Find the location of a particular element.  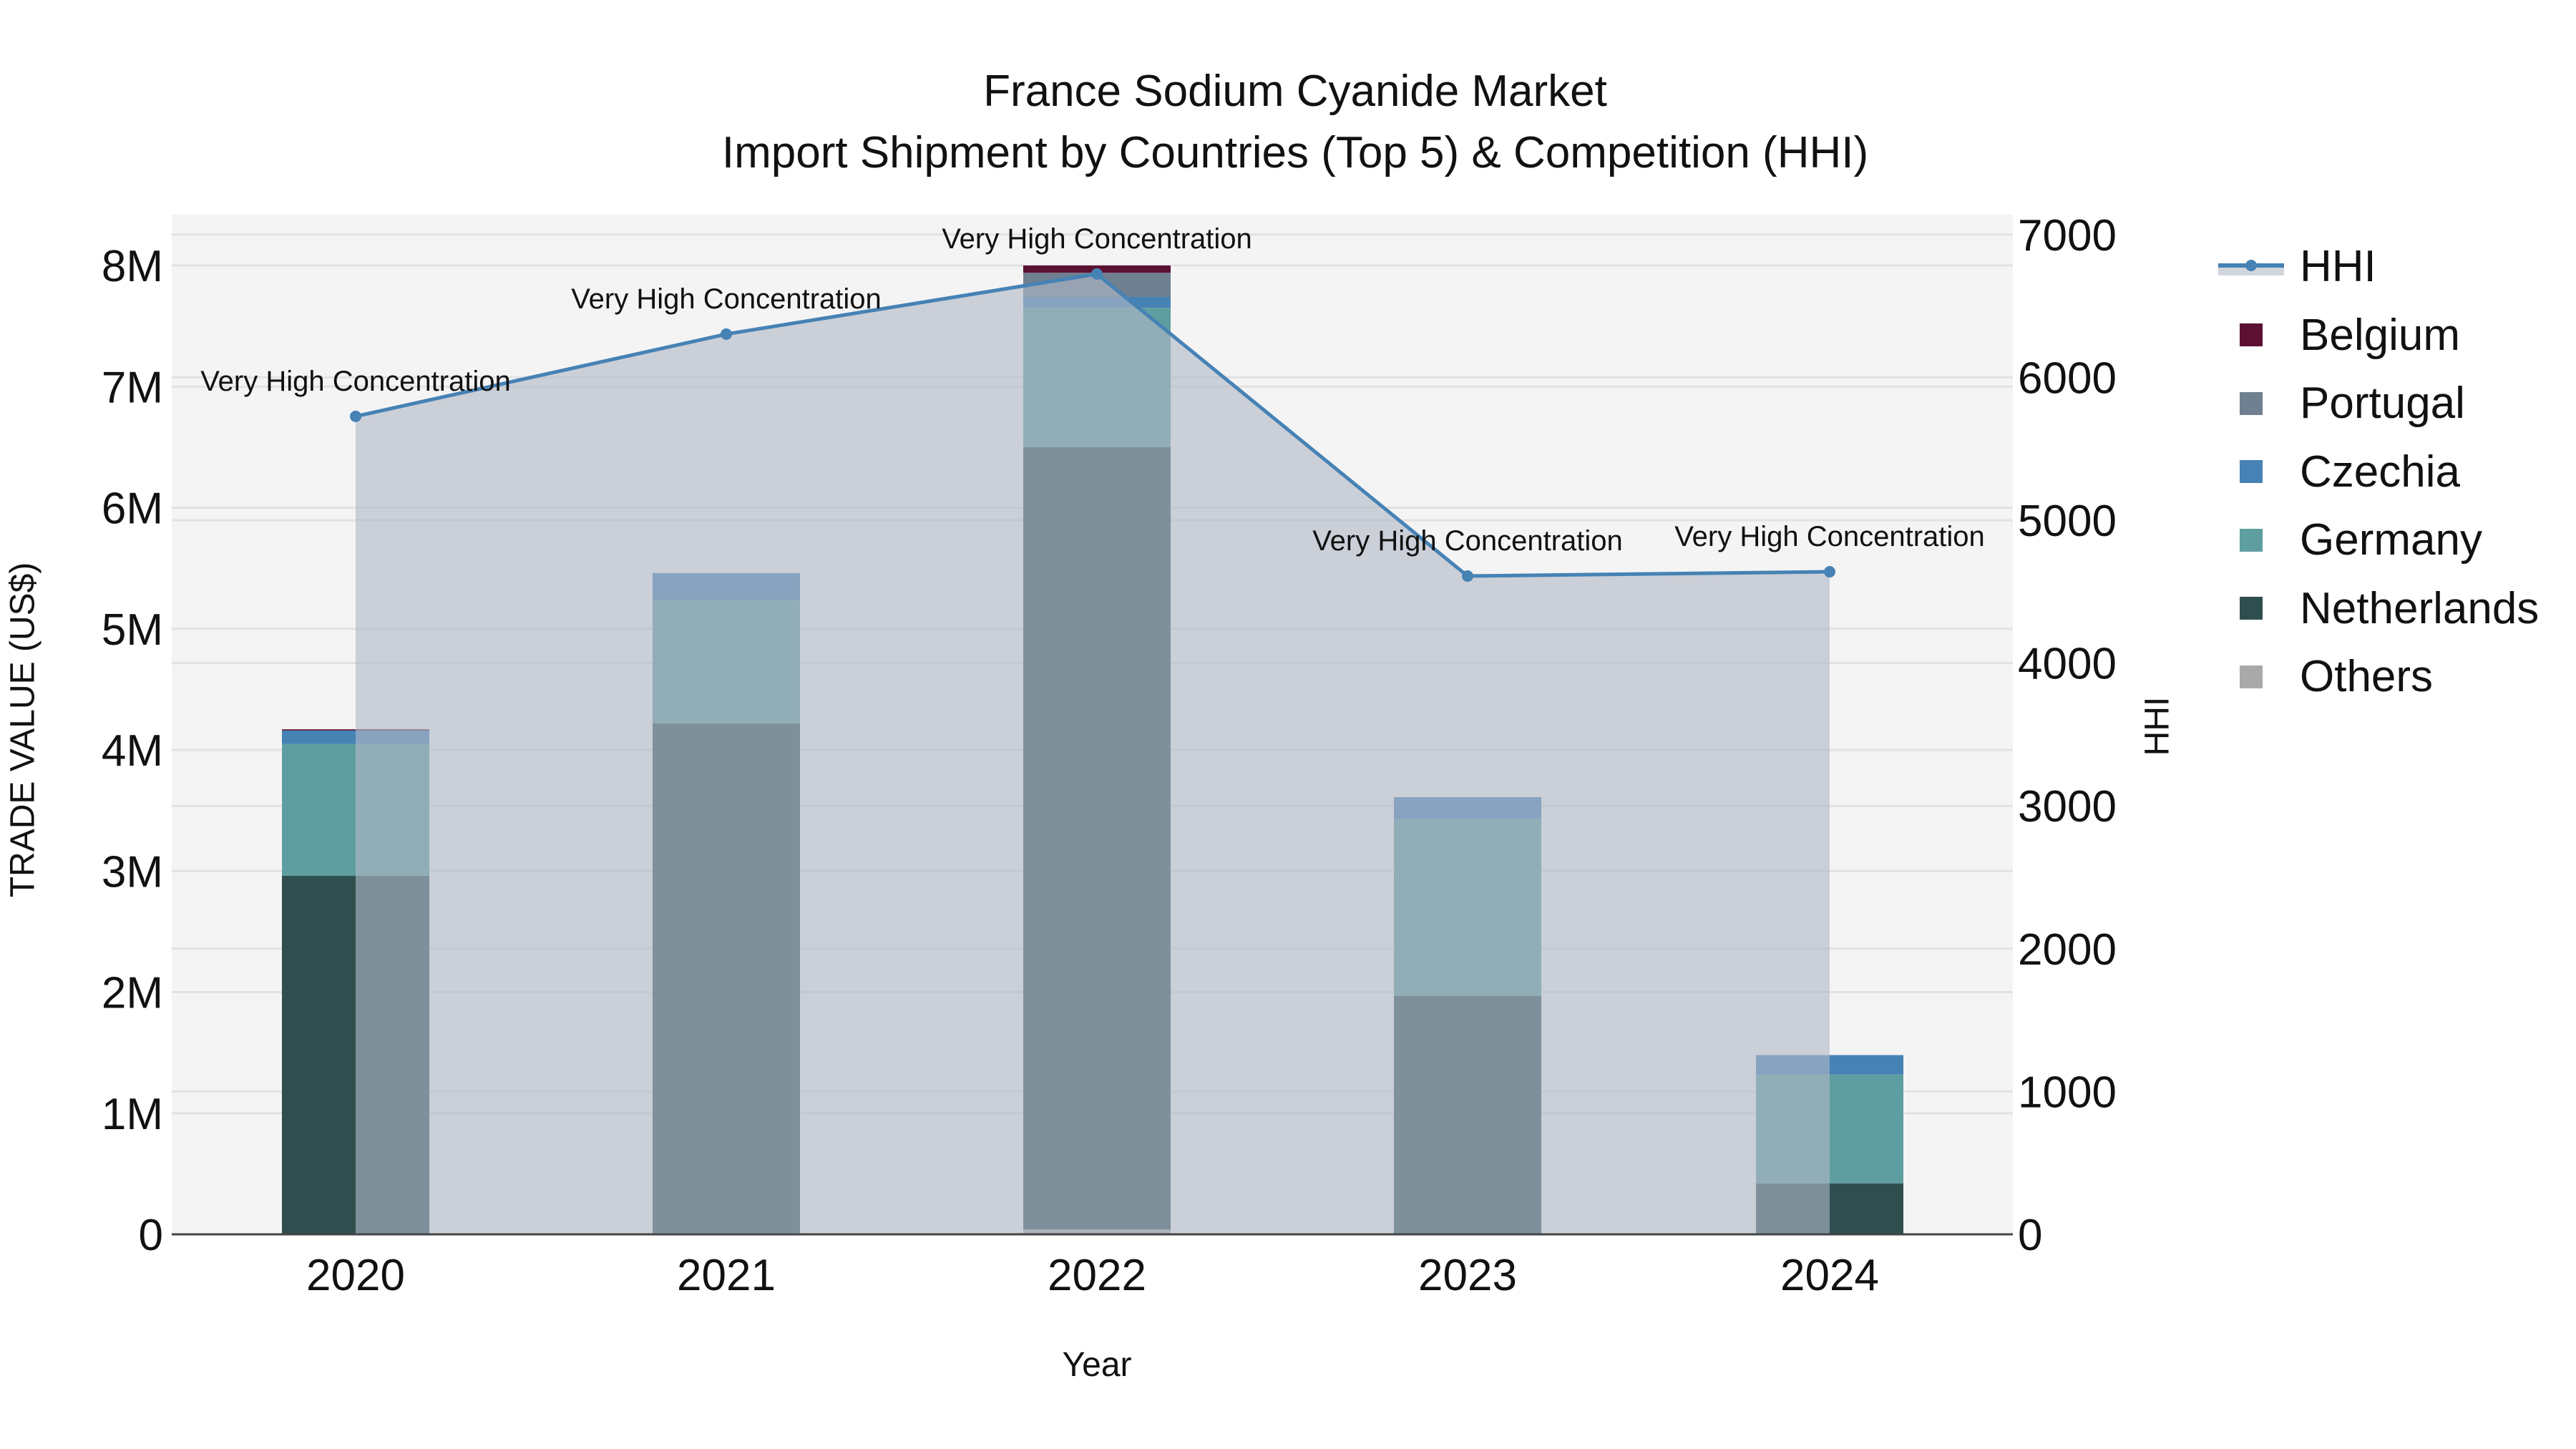

legend-item-hhi: HHI is located at coordinates (2378, 267).